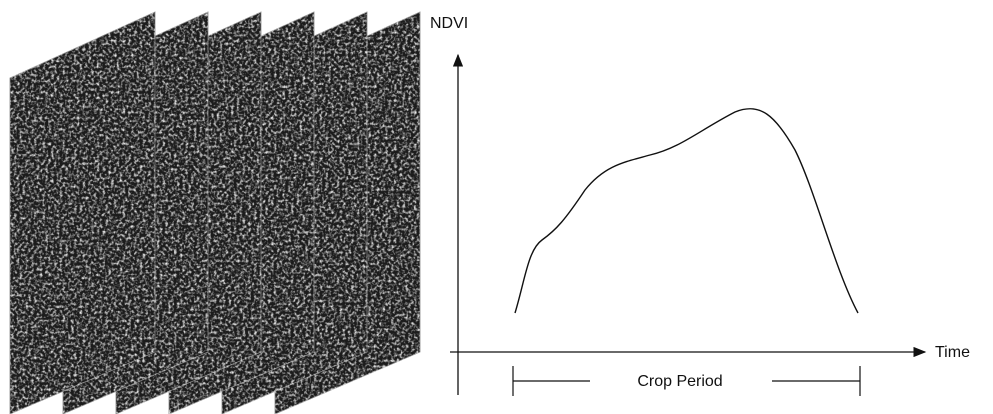 Image resolution: width=993 pixels, height=414 pixels. I want to click on image-texture, so click(82, 212).